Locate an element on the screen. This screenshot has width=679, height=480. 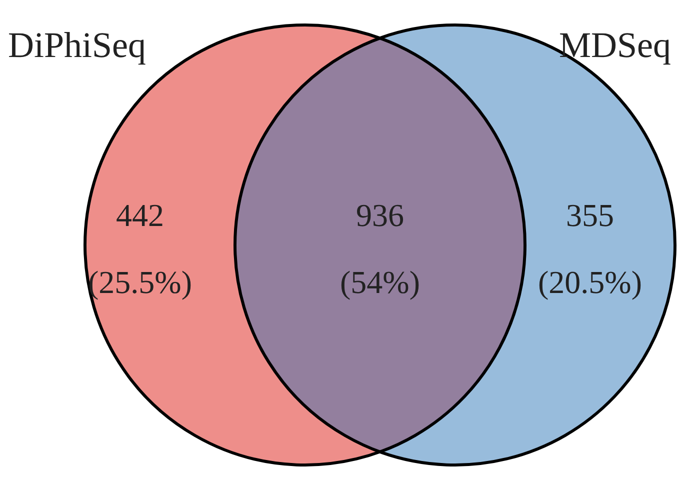
text: DiPhiSeq is located at coordinates (77, 45).